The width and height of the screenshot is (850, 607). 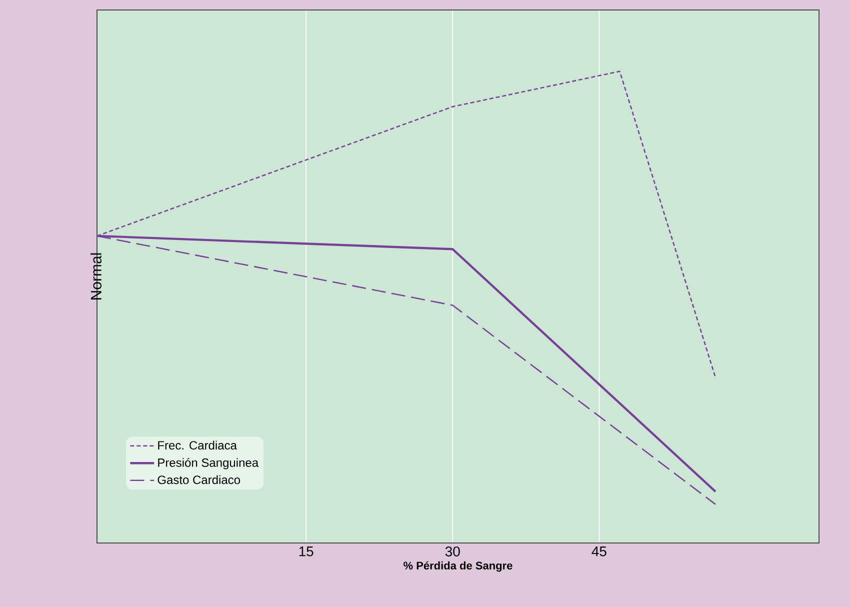 I want to click on x-tick-label: 15, so click(x=306, y=551).